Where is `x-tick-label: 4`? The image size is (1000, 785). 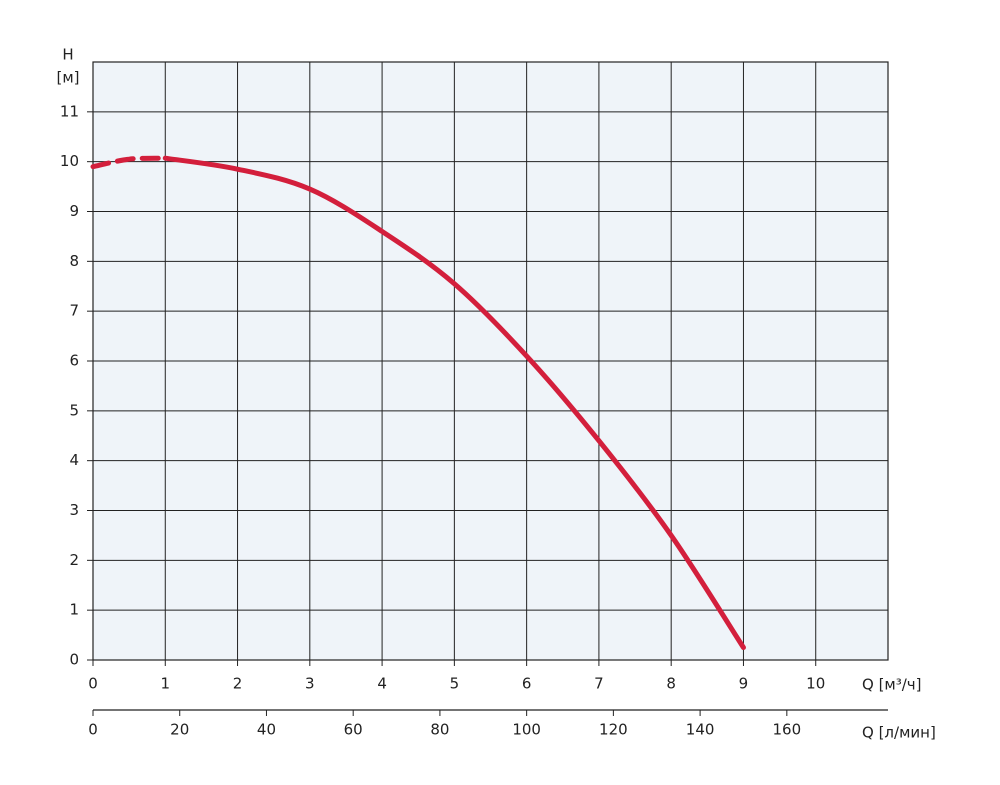
x-tick-label: 4 is located at coordinates (382, 684).